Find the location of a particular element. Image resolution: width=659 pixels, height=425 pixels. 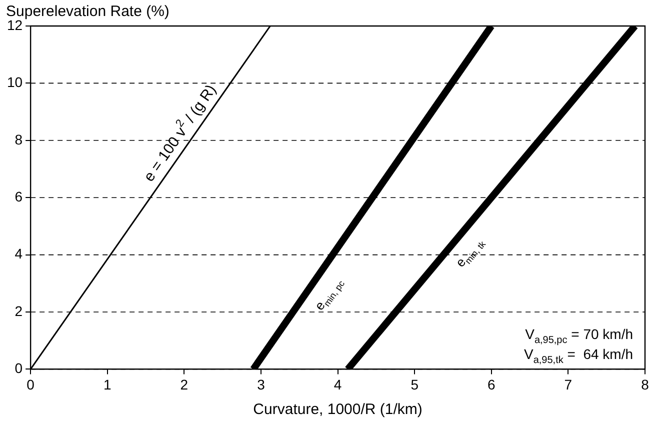

y-tick-label: 6 is located at coordinates (18, 196).